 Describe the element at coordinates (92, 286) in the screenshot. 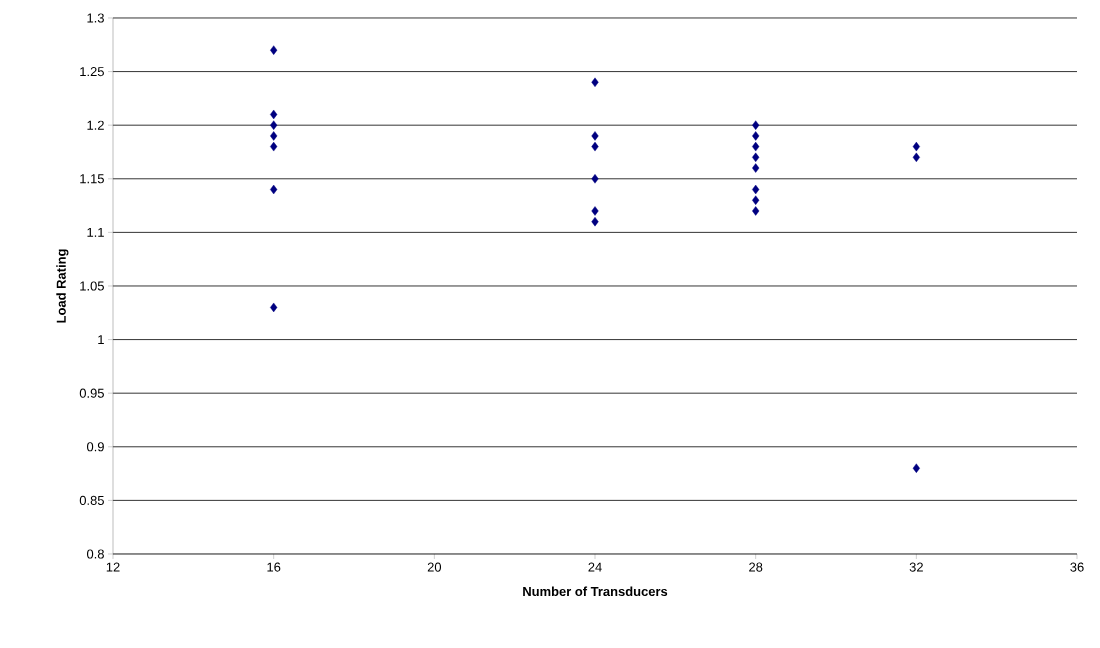

I see `y-tick-label: 1.05` at that location.